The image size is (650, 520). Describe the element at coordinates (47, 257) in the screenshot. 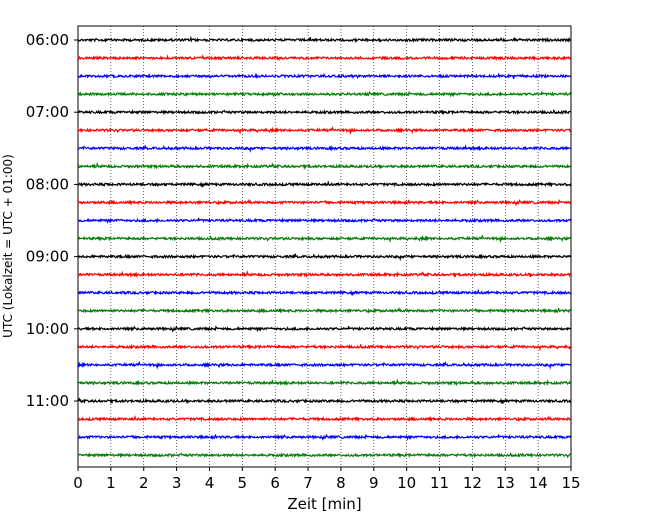

I see `y-tick-label: 09:00` at that location.